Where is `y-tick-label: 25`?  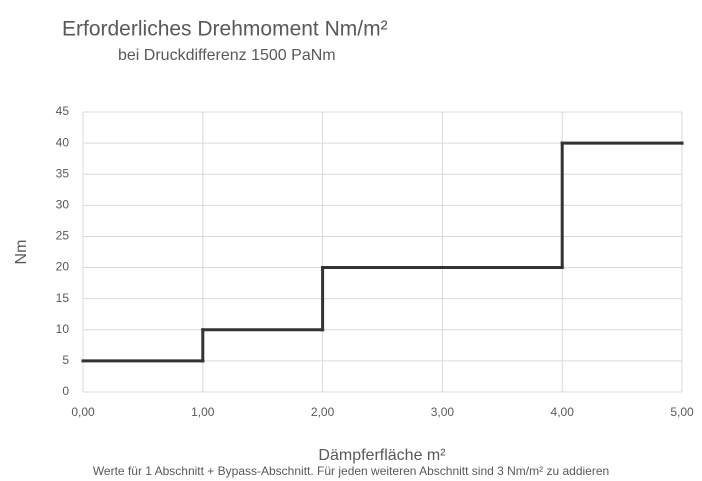
y-tick-label: 25 is located at coordinates (63, 236).